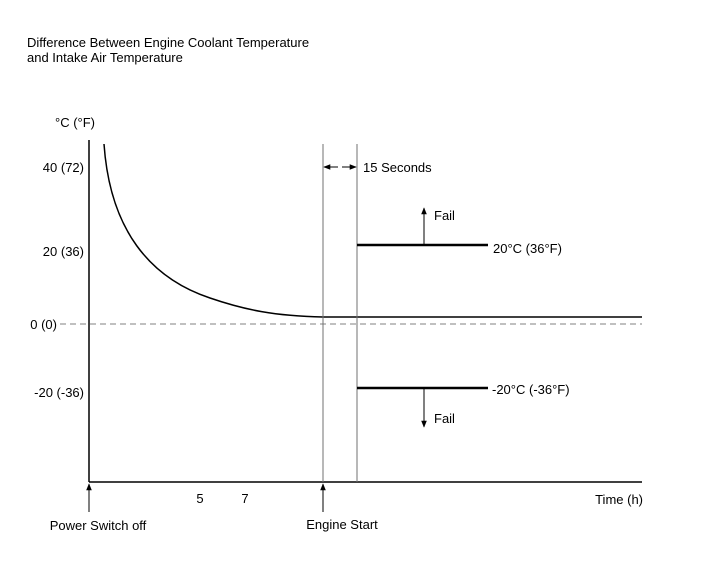  Describe the element at coordinates (397, 167) in the screenshot. I see `interval-label: 15 Seconds` at that location.